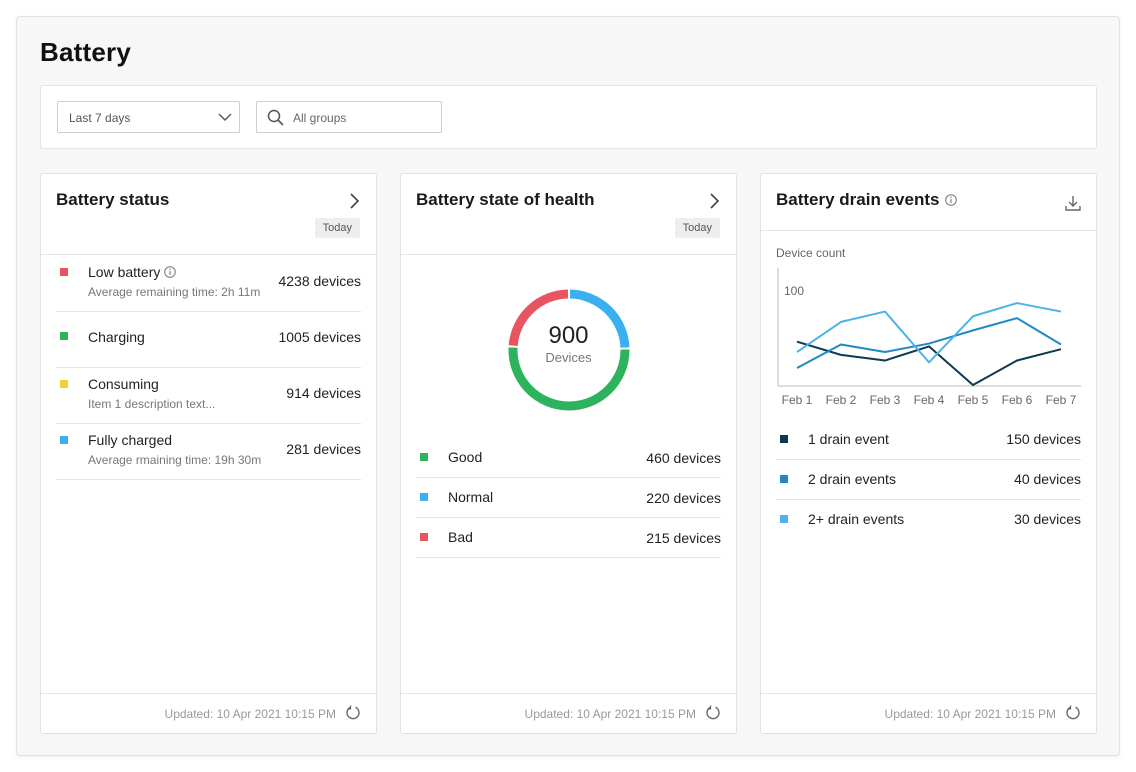  What do you see at coordinates (569, 379) in the screenshot?
I see `donut-slice-good` at bounding box center [569, 379].